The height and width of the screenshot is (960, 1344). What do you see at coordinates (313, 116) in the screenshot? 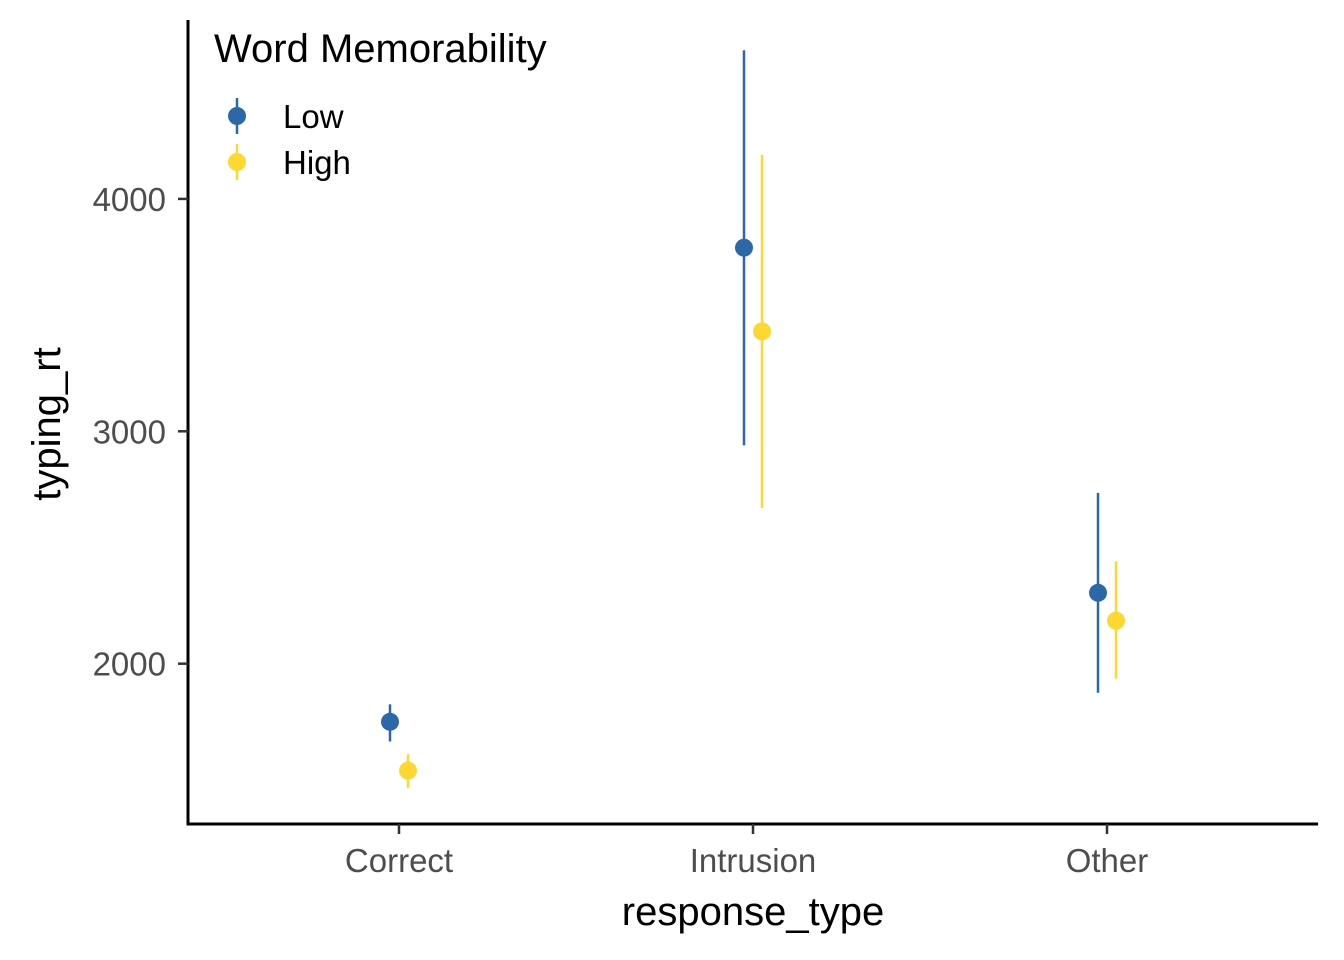
I see `legend-label: Low` at bounding box center [313, 116].